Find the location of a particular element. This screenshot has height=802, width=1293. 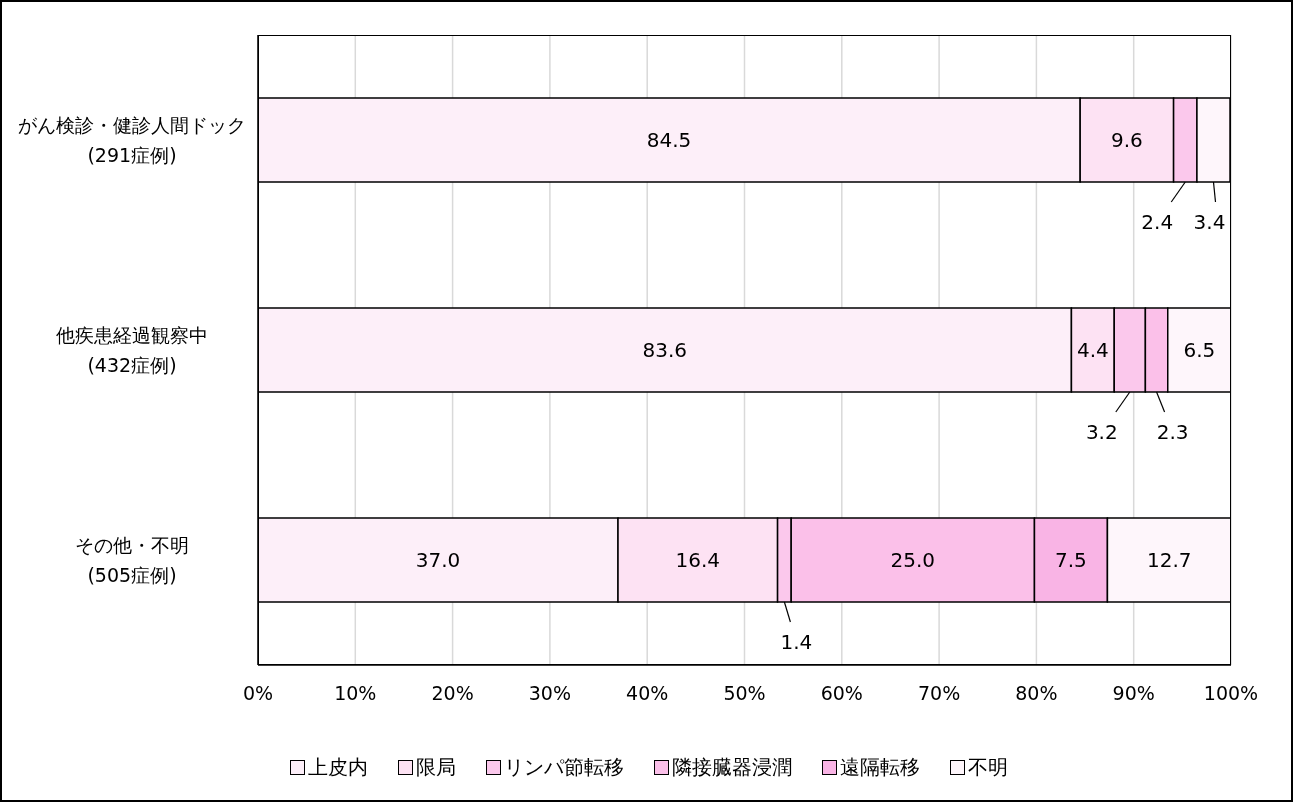

data-label: 1.4 is located at coordinates (796, 642).